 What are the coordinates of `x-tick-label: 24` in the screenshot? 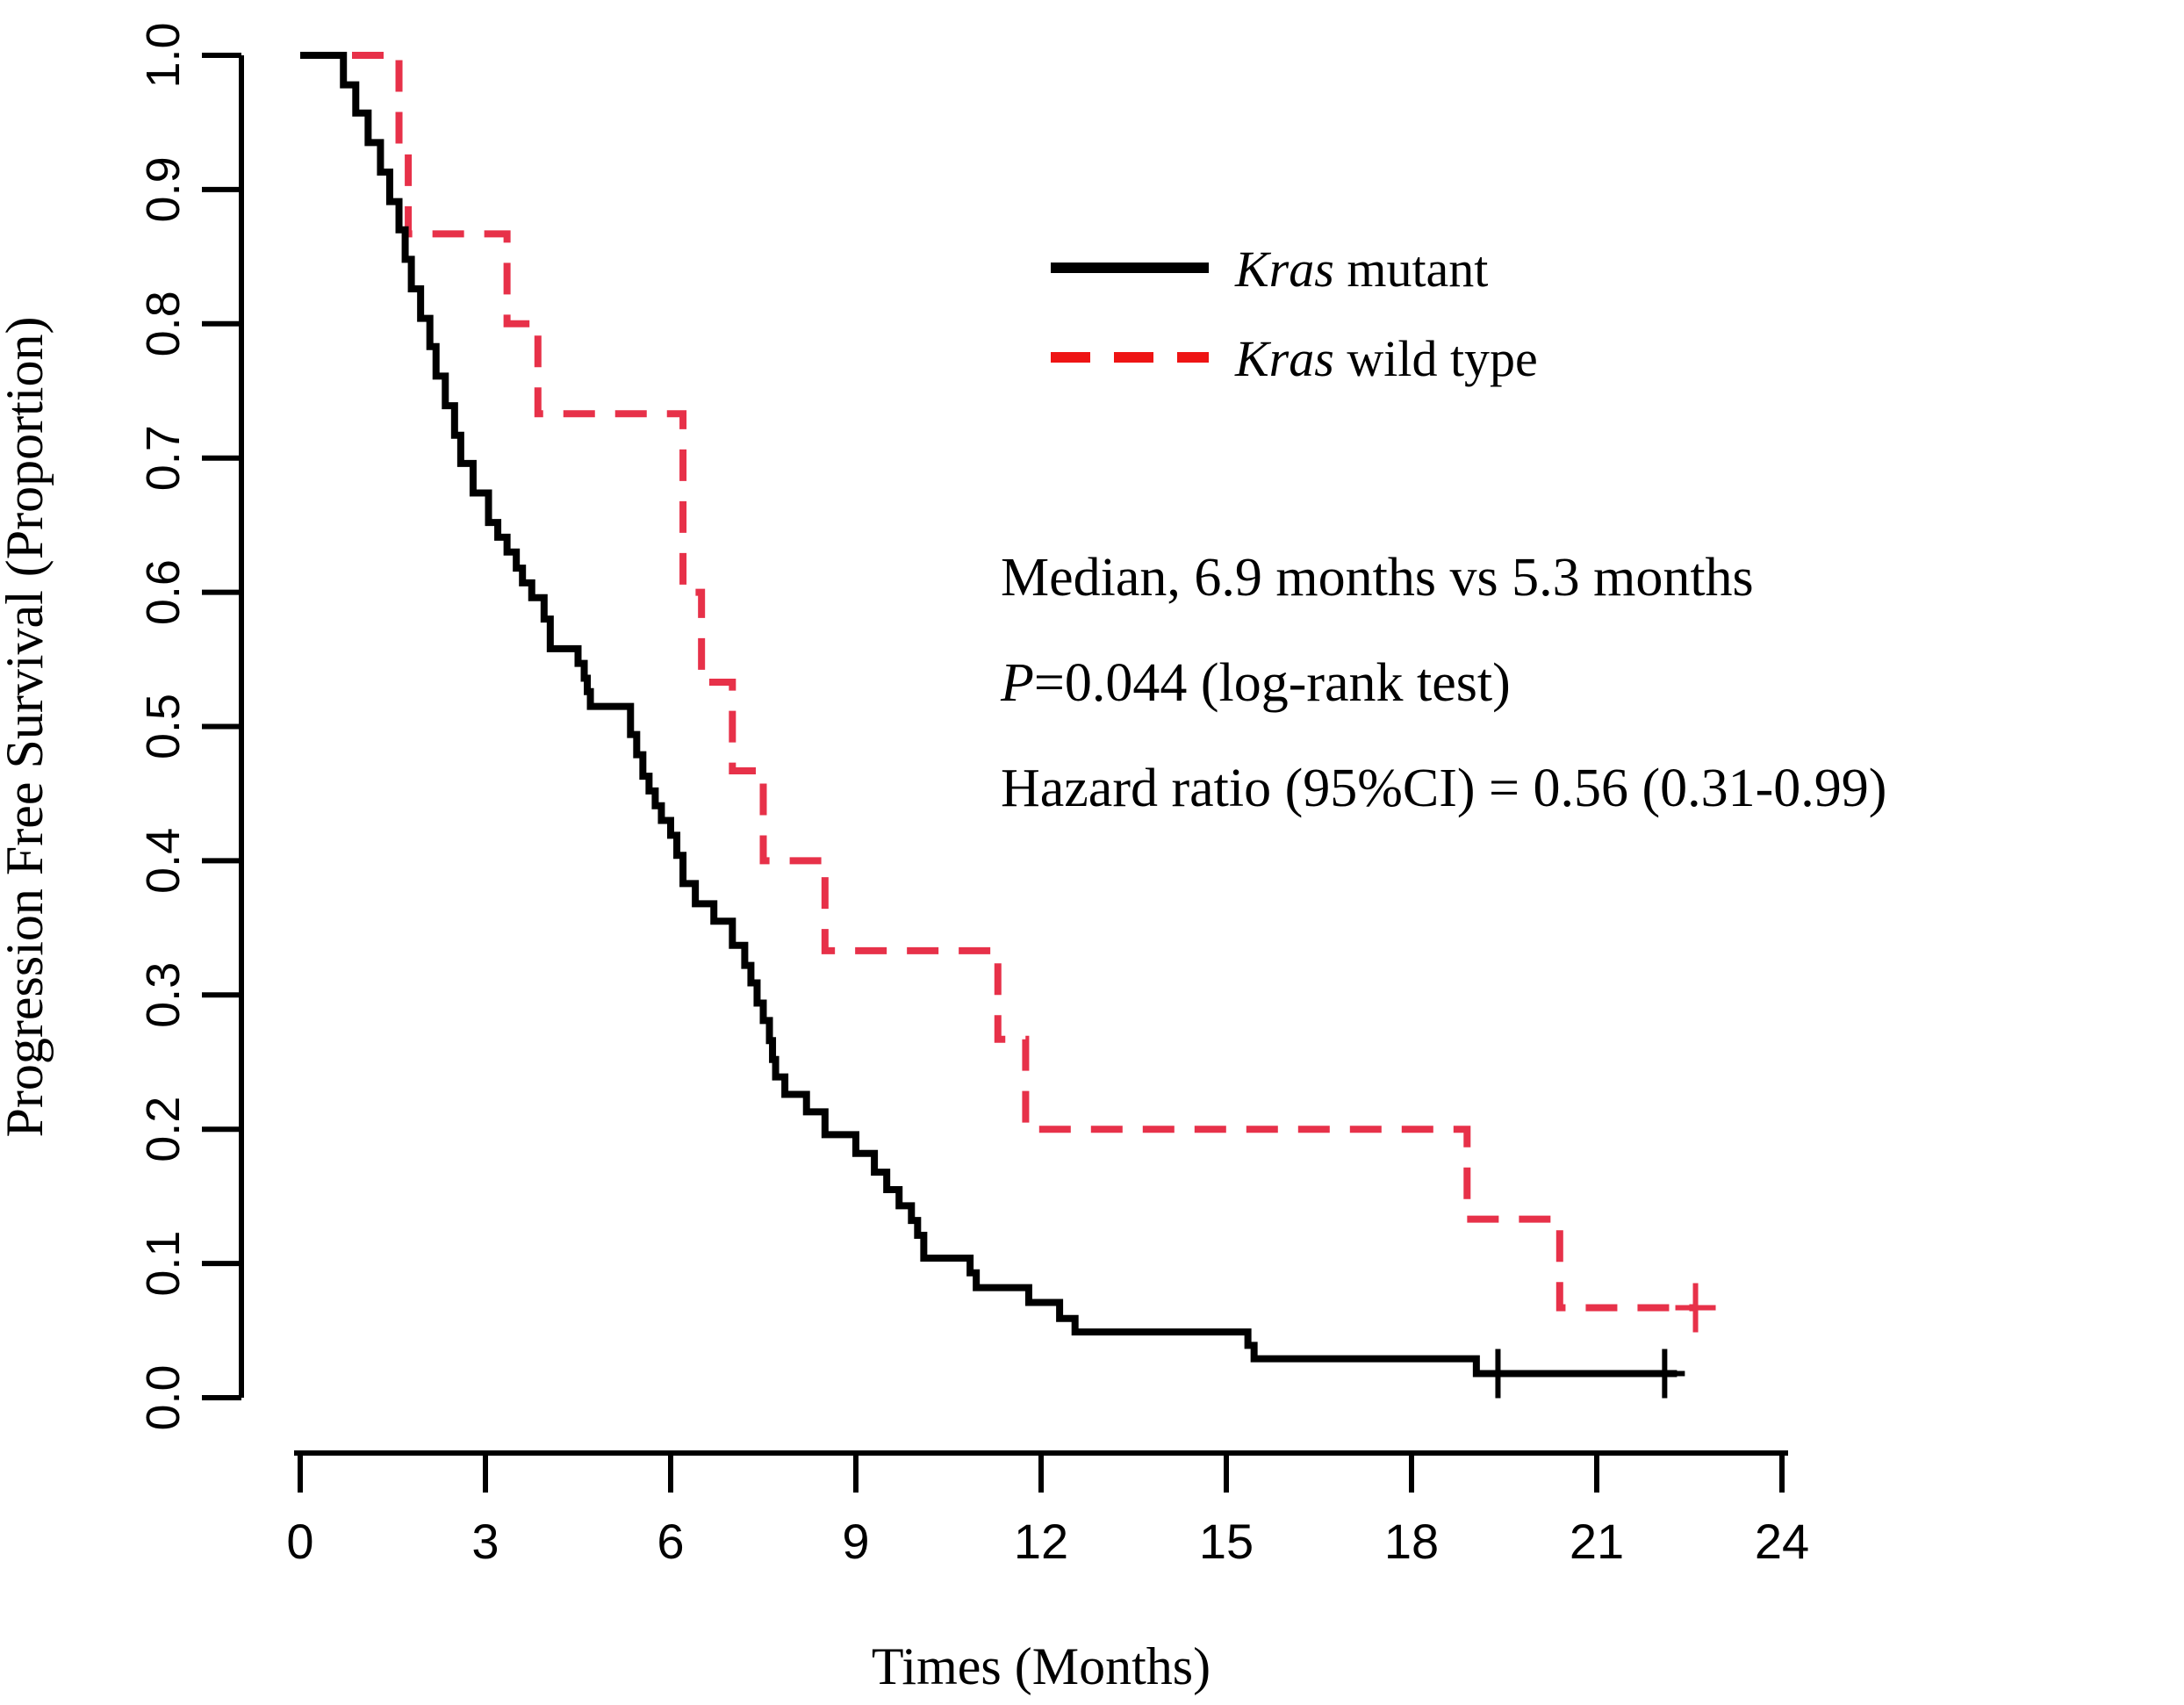 It's located at (1782, 1541).